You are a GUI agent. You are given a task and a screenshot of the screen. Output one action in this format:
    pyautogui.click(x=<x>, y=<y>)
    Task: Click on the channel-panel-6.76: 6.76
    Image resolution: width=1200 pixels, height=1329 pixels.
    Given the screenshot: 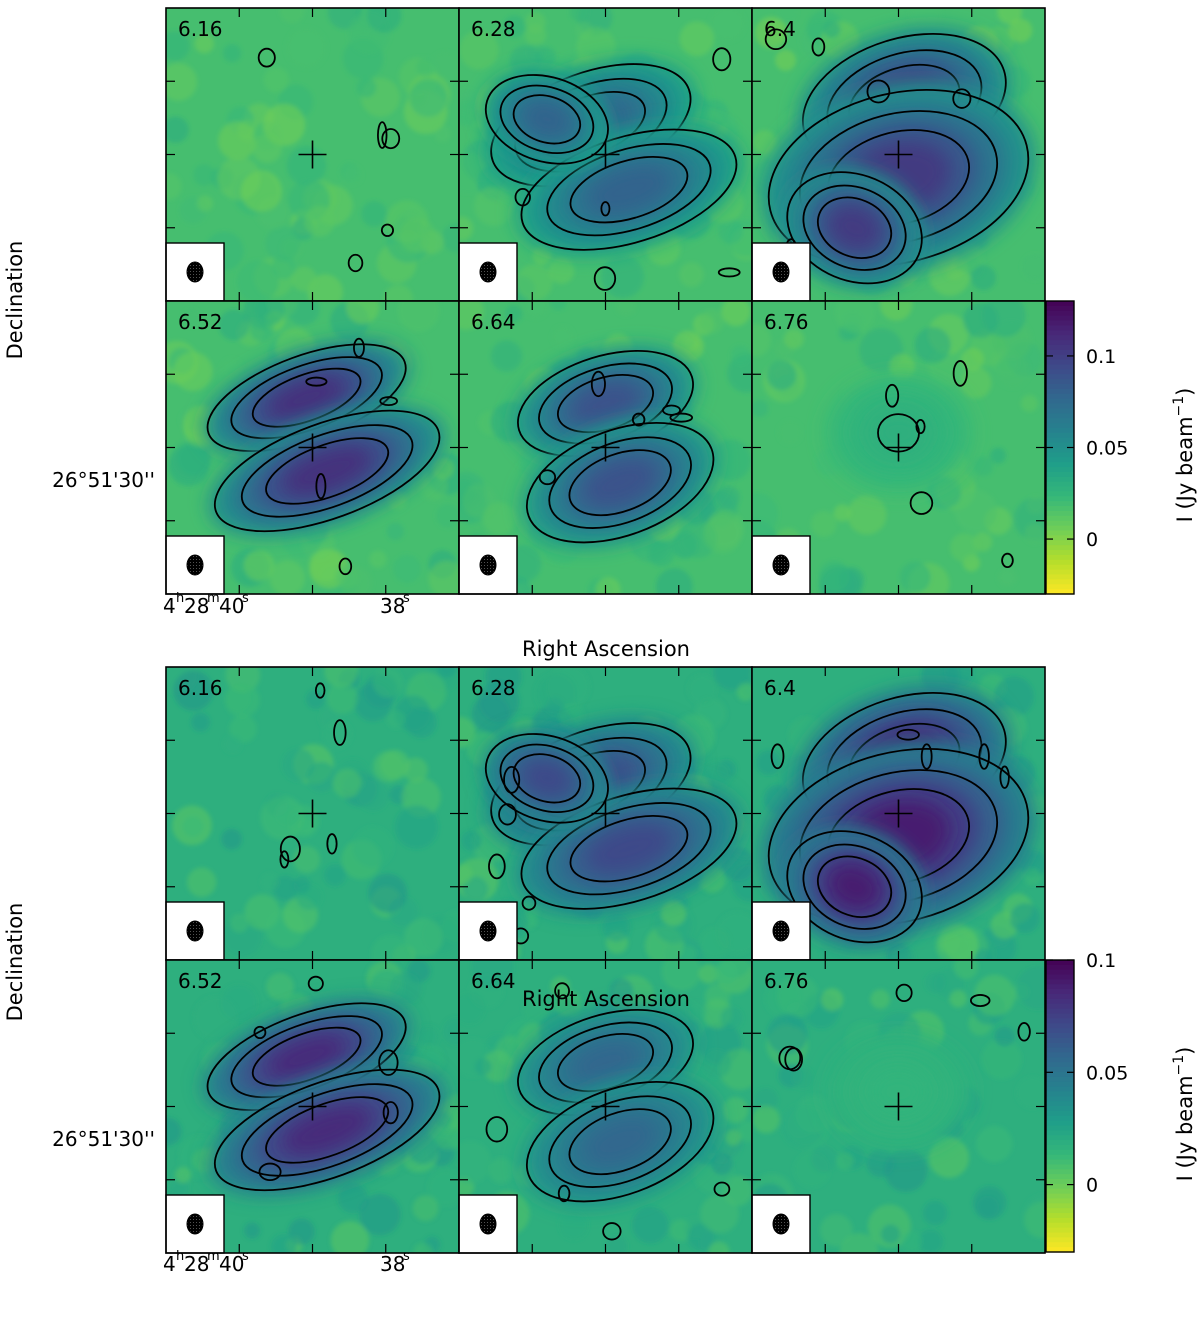 What is the action you would take?
    pyautogui.click(x=898, y=1106)
    